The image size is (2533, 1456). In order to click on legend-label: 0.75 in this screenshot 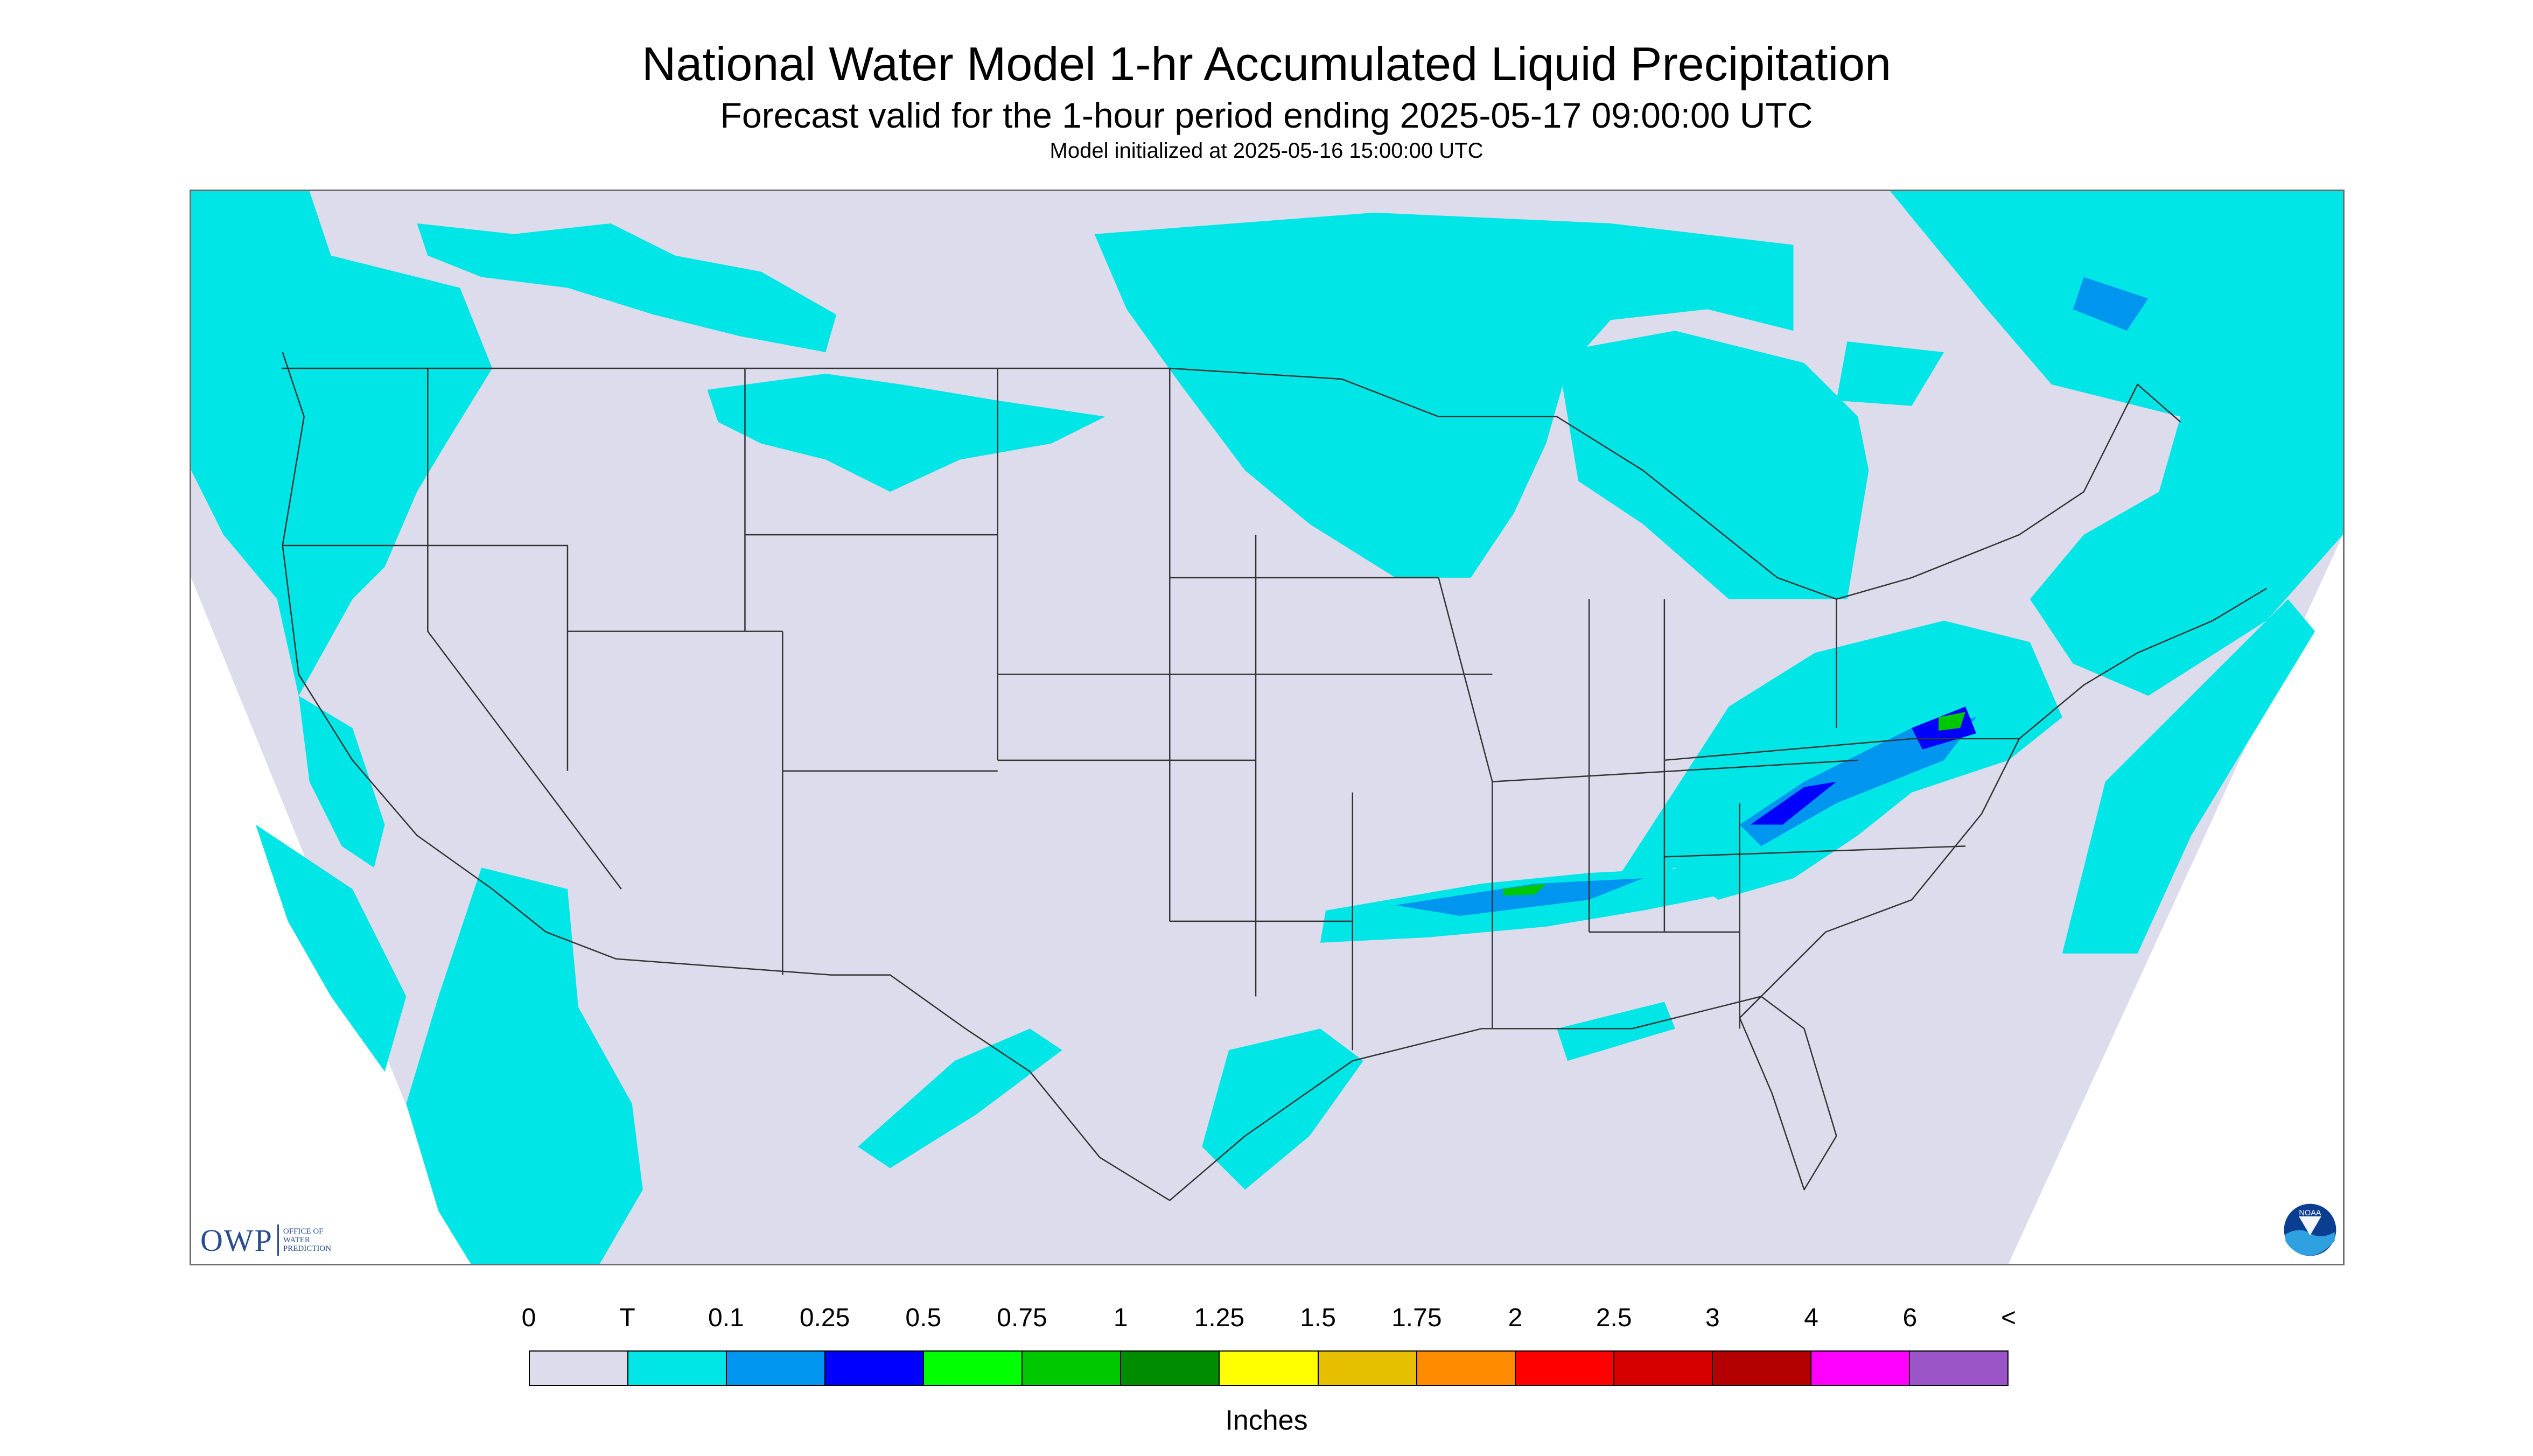, I will do `click(1022, 1318)`.